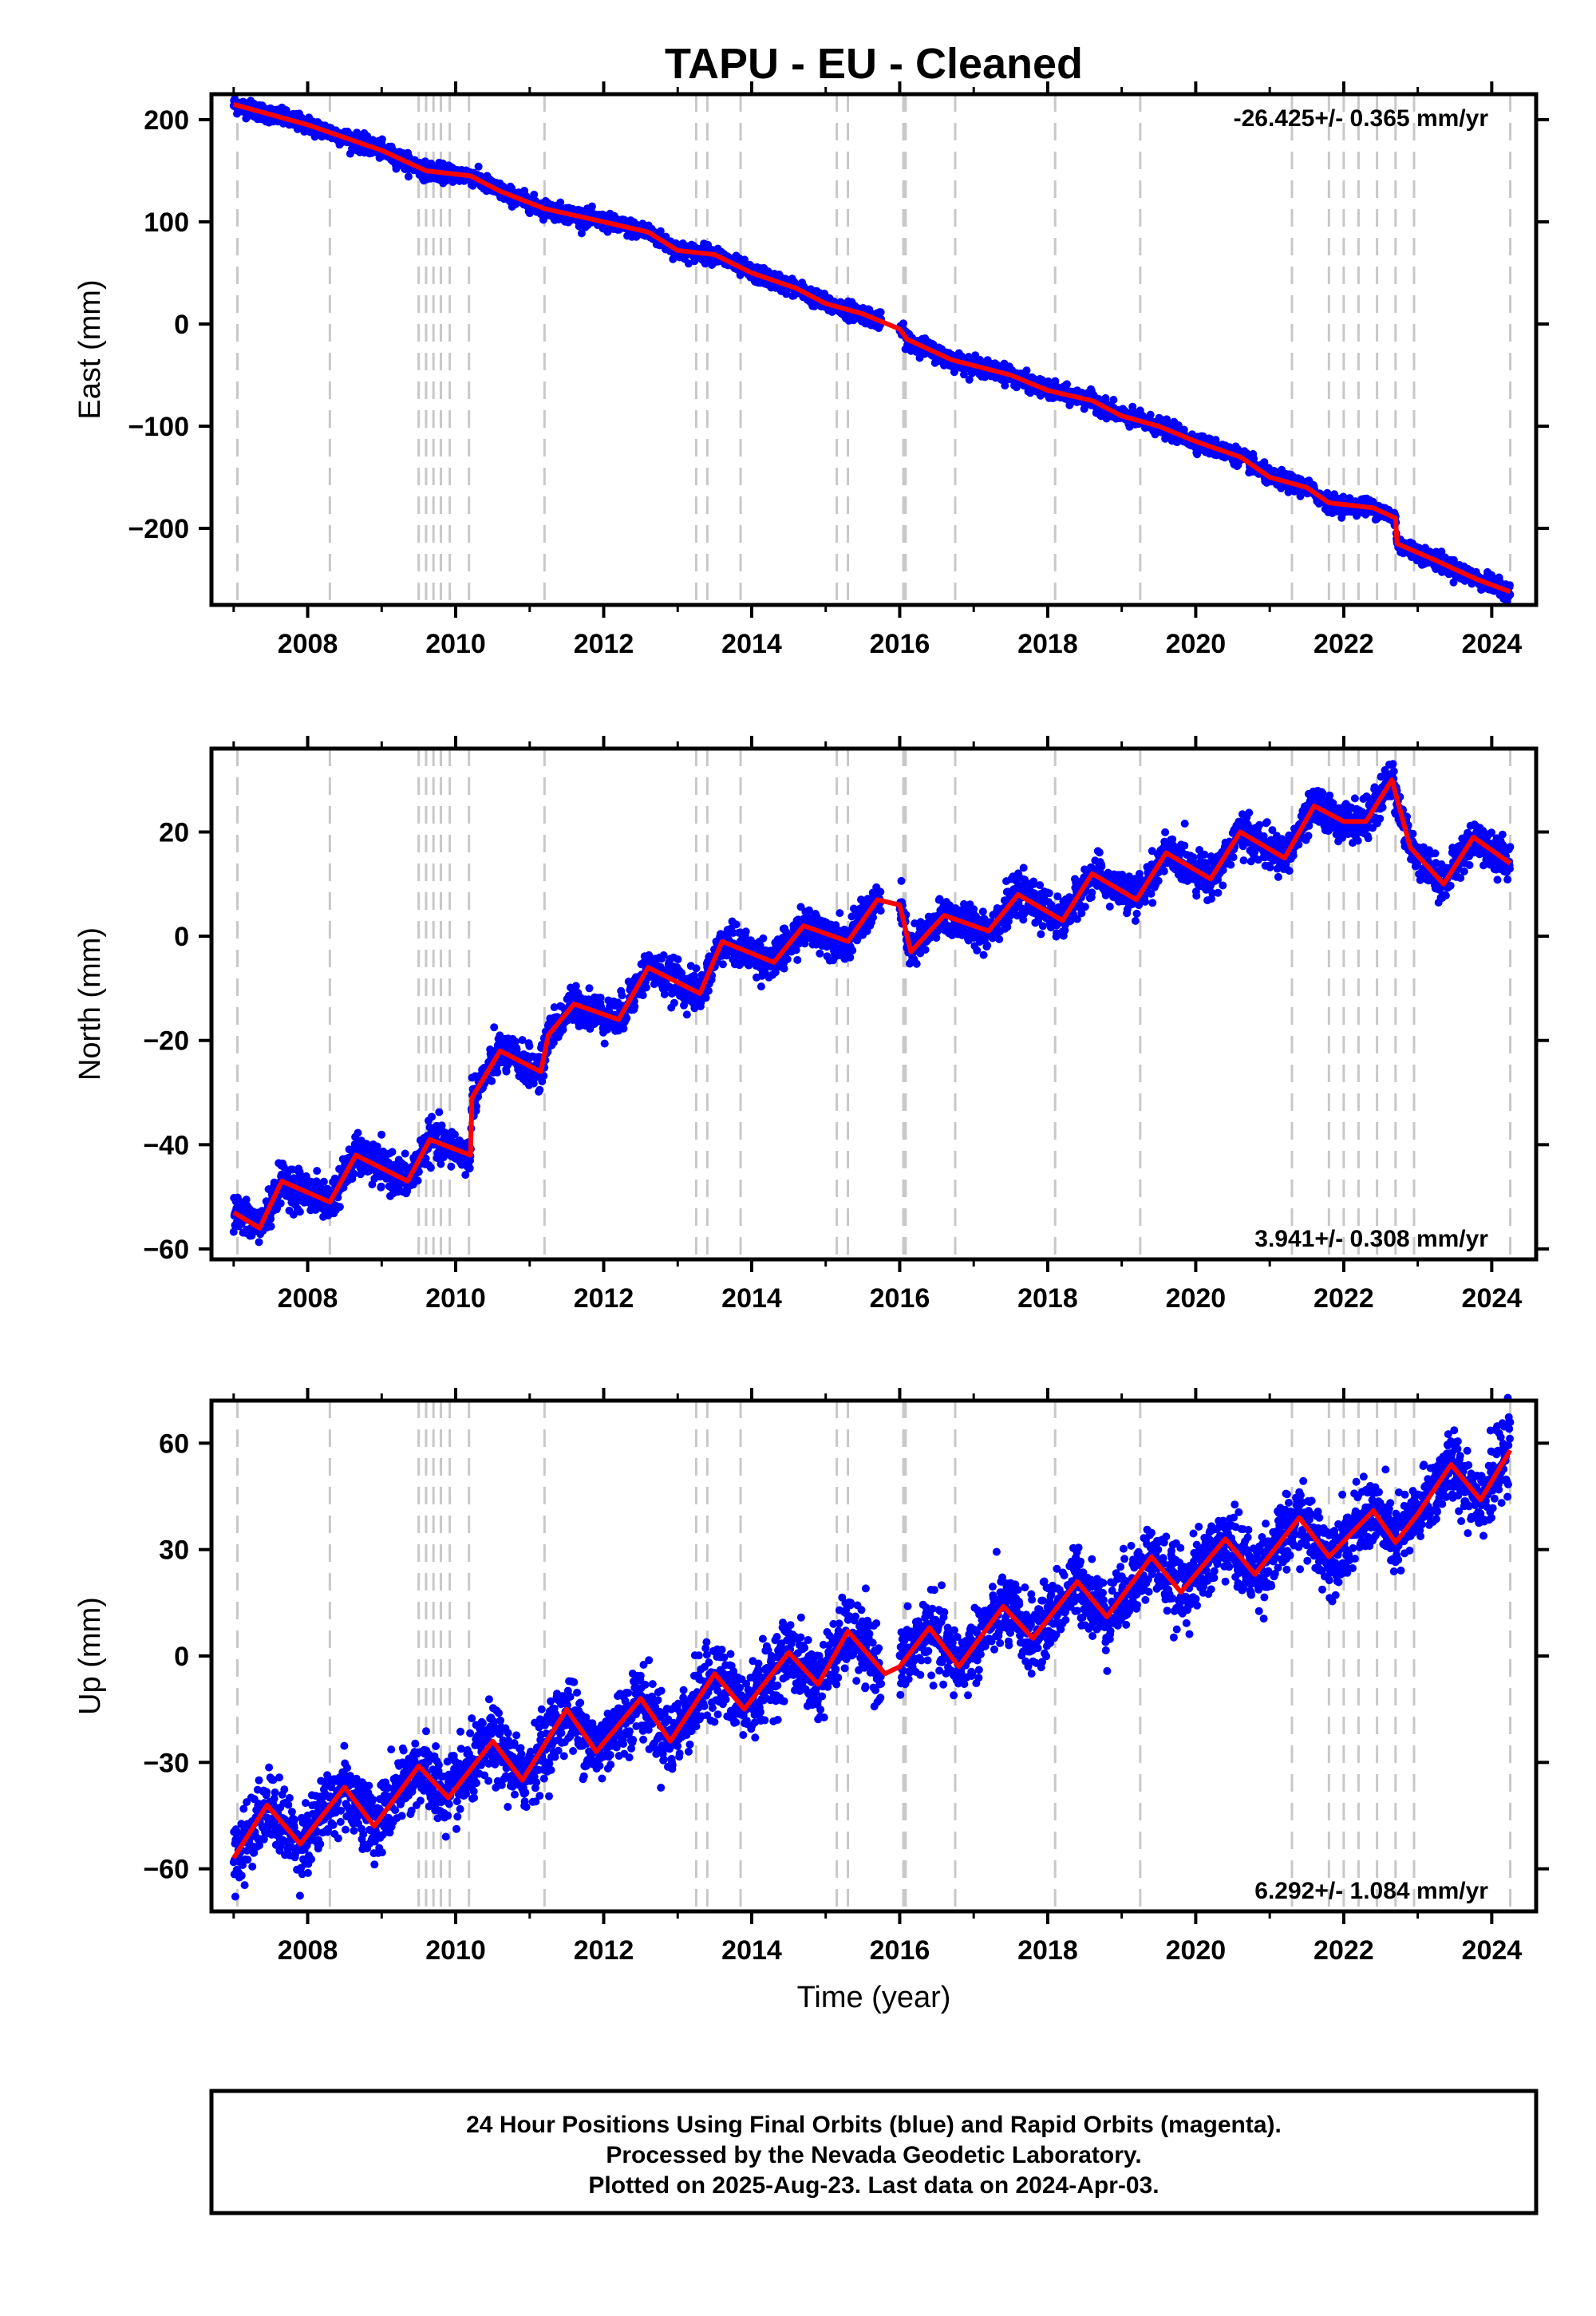 The image size is (1596, 2316). I want to click on y-tick-label: 0, so click(181, 325).